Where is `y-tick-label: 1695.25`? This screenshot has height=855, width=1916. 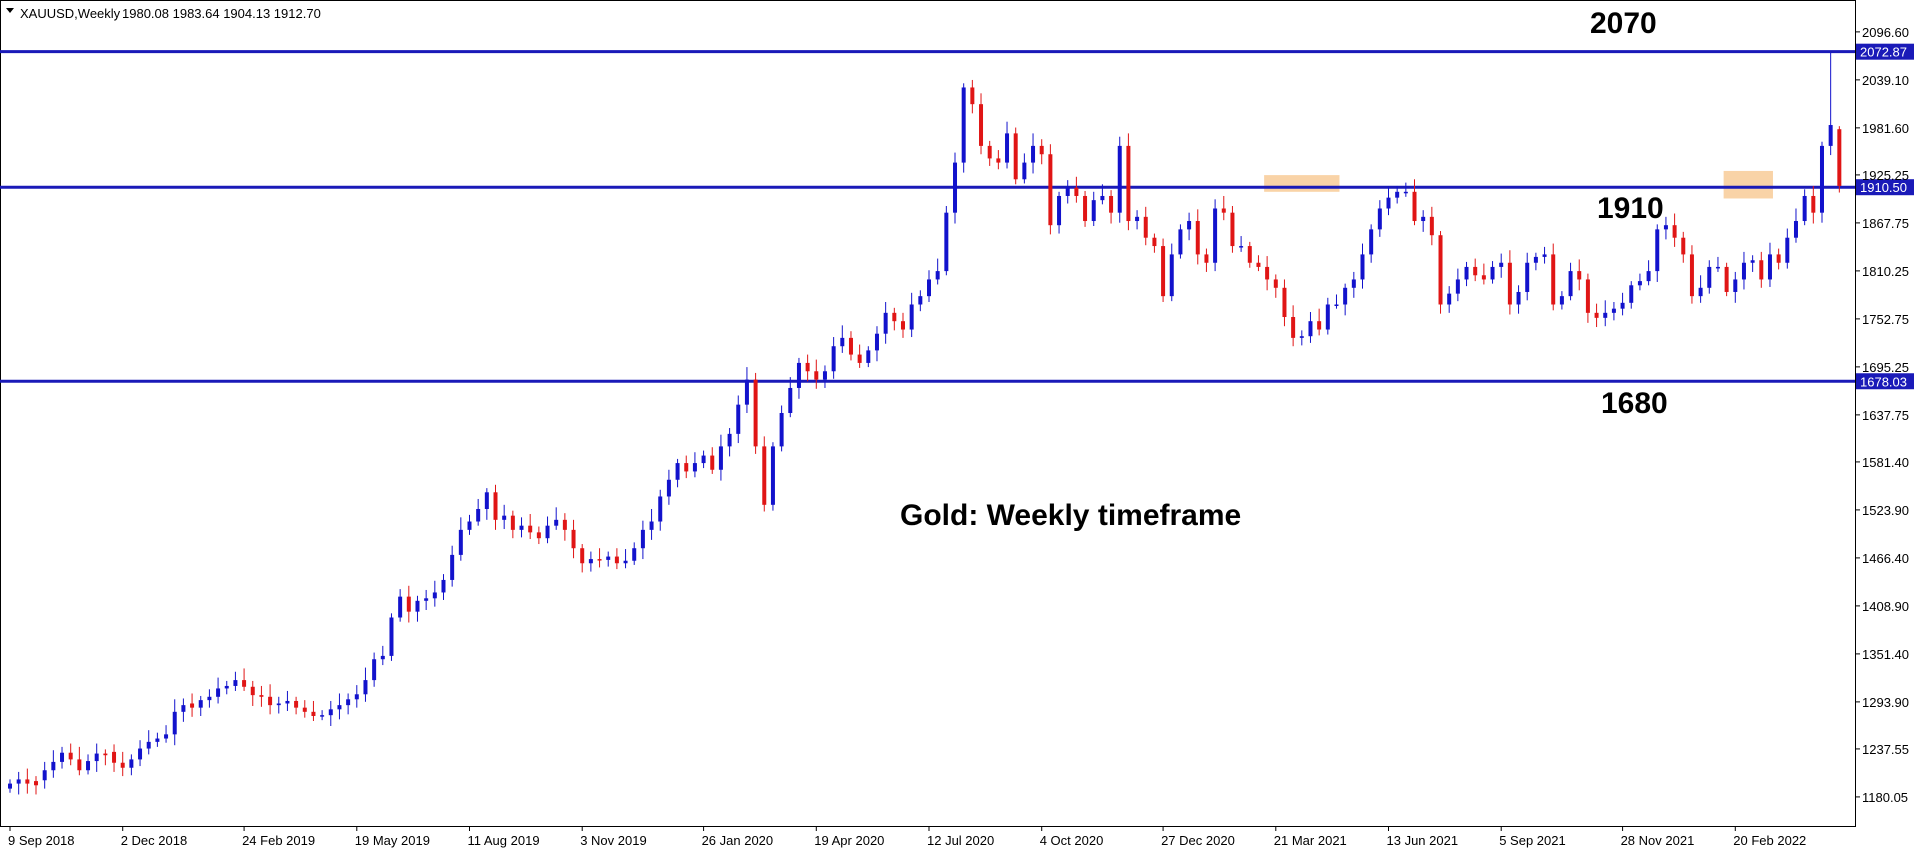
y-tick-label: 1695.25 is located at coordinates (1885, 367).